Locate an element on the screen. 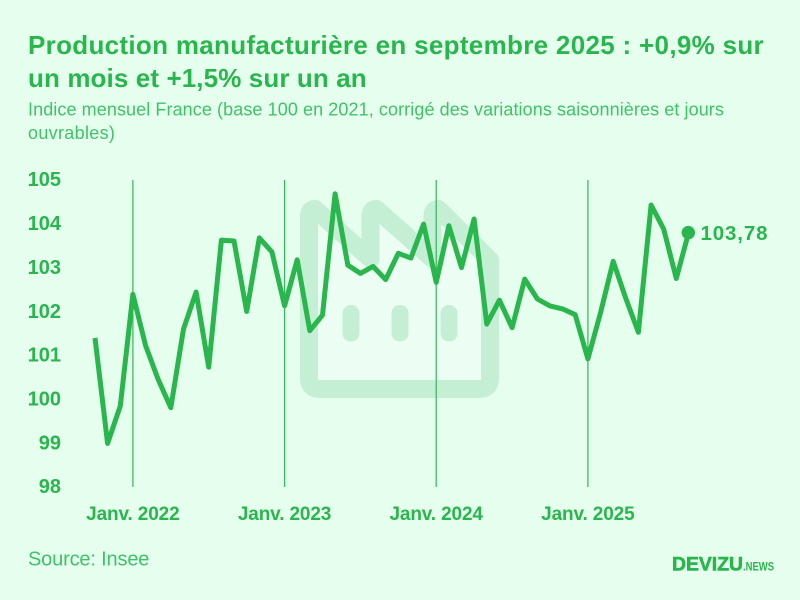  svg-text: DEVIZU is located at coordinates (707, 565).